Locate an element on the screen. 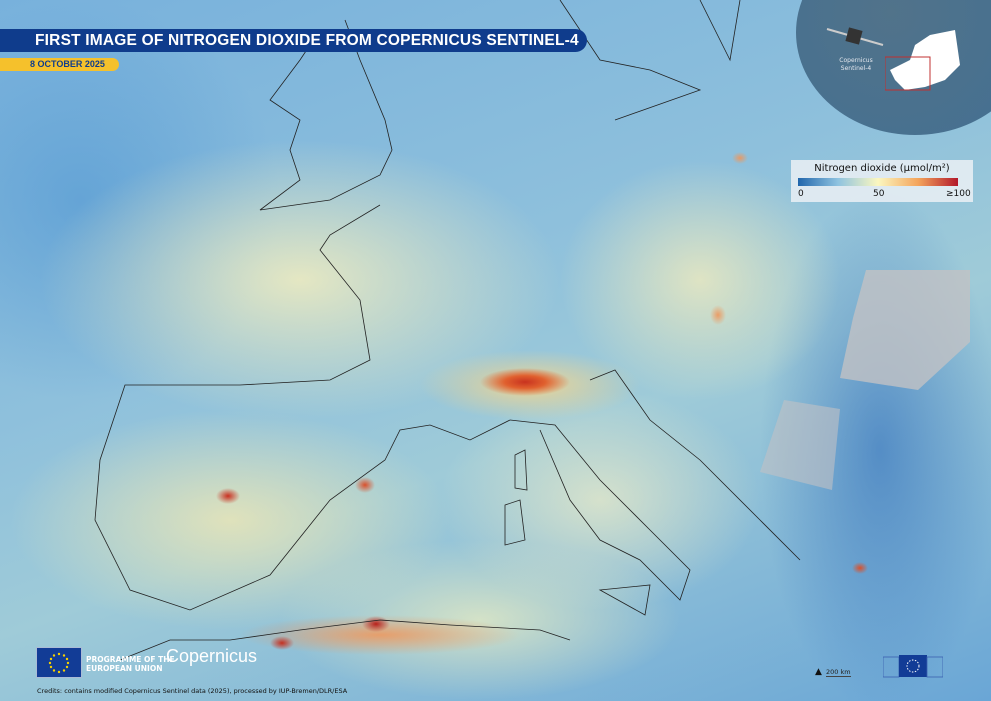  coast-scandinavia is located at coordinates (650, 60).